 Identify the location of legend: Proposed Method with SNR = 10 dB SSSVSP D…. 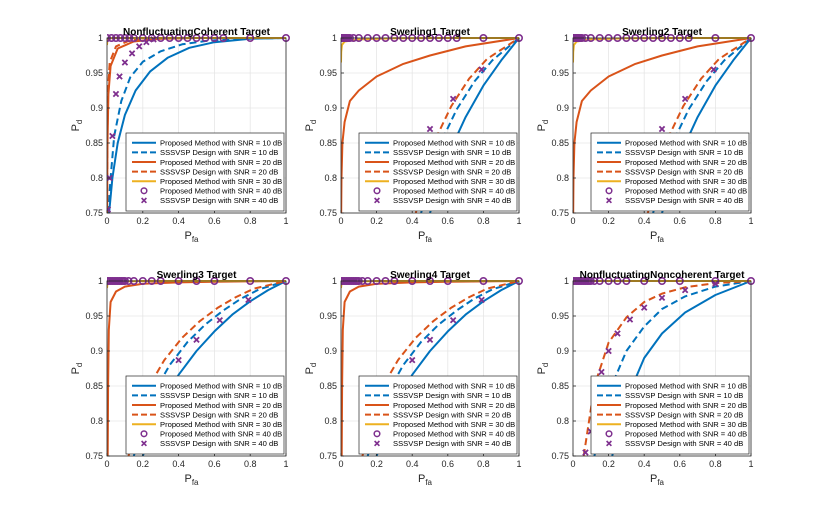
(205, 415).